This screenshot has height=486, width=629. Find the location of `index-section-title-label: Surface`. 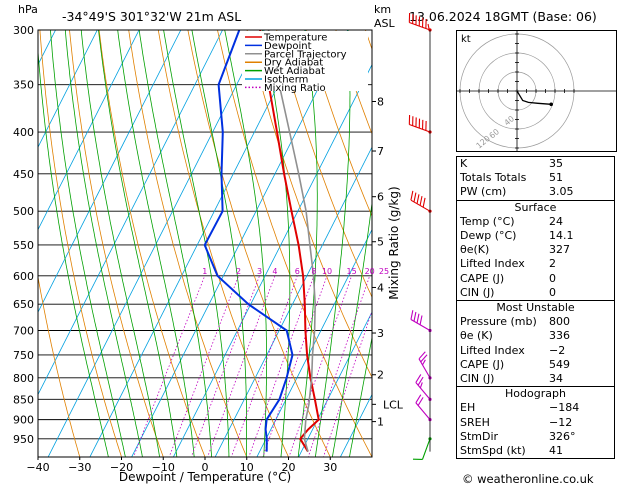

index-section-title-label: Surface is located at coordinates (535, 207).